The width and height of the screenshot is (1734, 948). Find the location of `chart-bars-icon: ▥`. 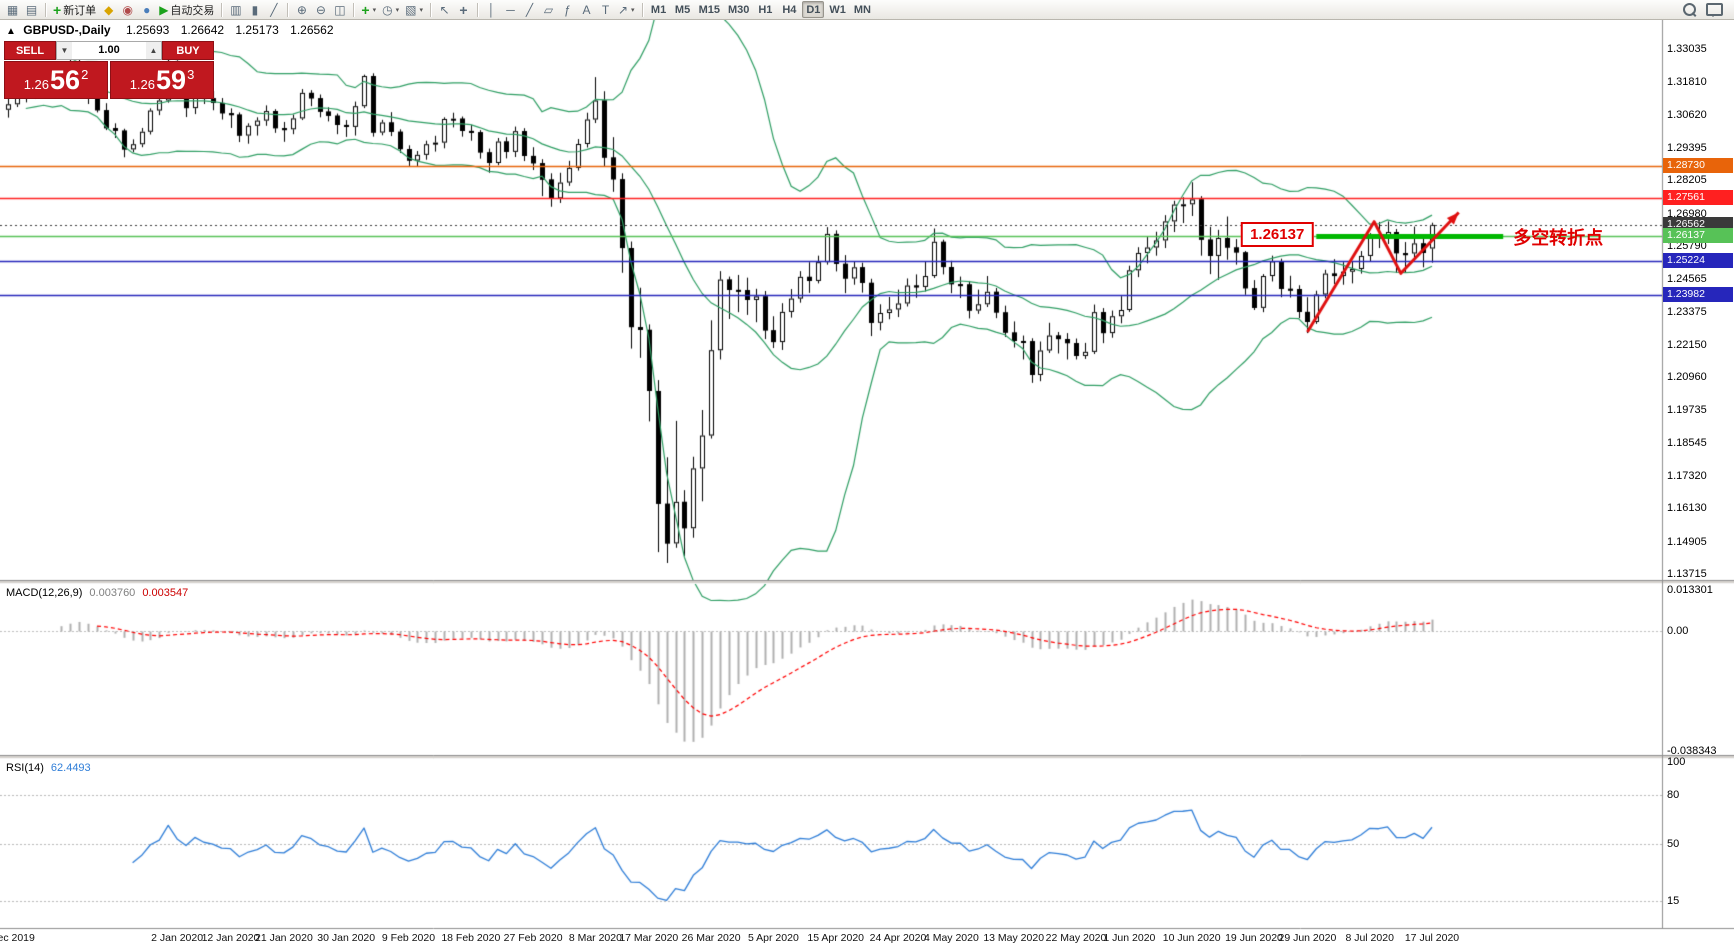

chart-bars-icon: ▥ is located at coordinates (236, 9).